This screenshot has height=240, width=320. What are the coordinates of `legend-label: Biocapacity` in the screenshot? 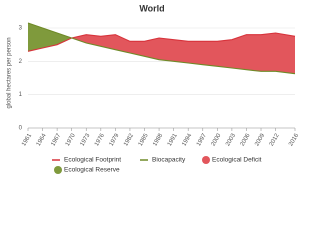 It's located at (169, 160).